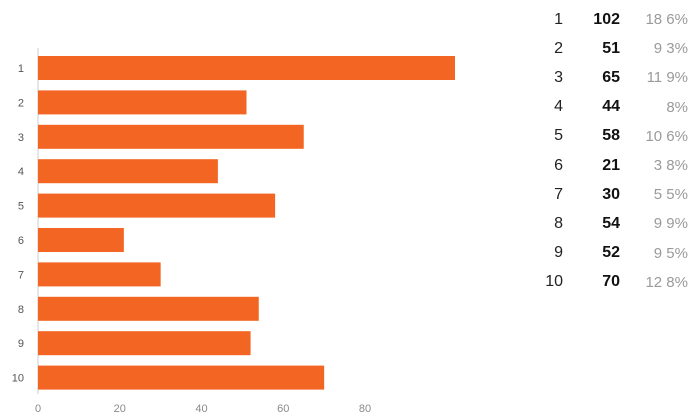 This screenshot has width=691, height=419. What do you see at coordinates (21, 69) in the screenshot?
I see `category-label: 1` at bounding box center [21, 69].